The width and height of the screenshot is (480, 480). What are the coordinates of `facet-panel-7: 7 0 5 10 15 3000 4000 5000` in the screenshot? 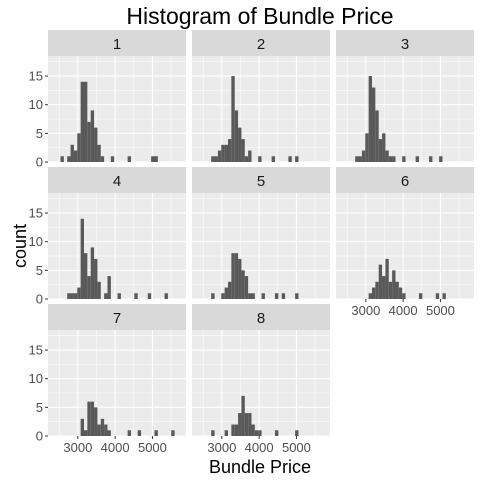 It's located at (107, 379).